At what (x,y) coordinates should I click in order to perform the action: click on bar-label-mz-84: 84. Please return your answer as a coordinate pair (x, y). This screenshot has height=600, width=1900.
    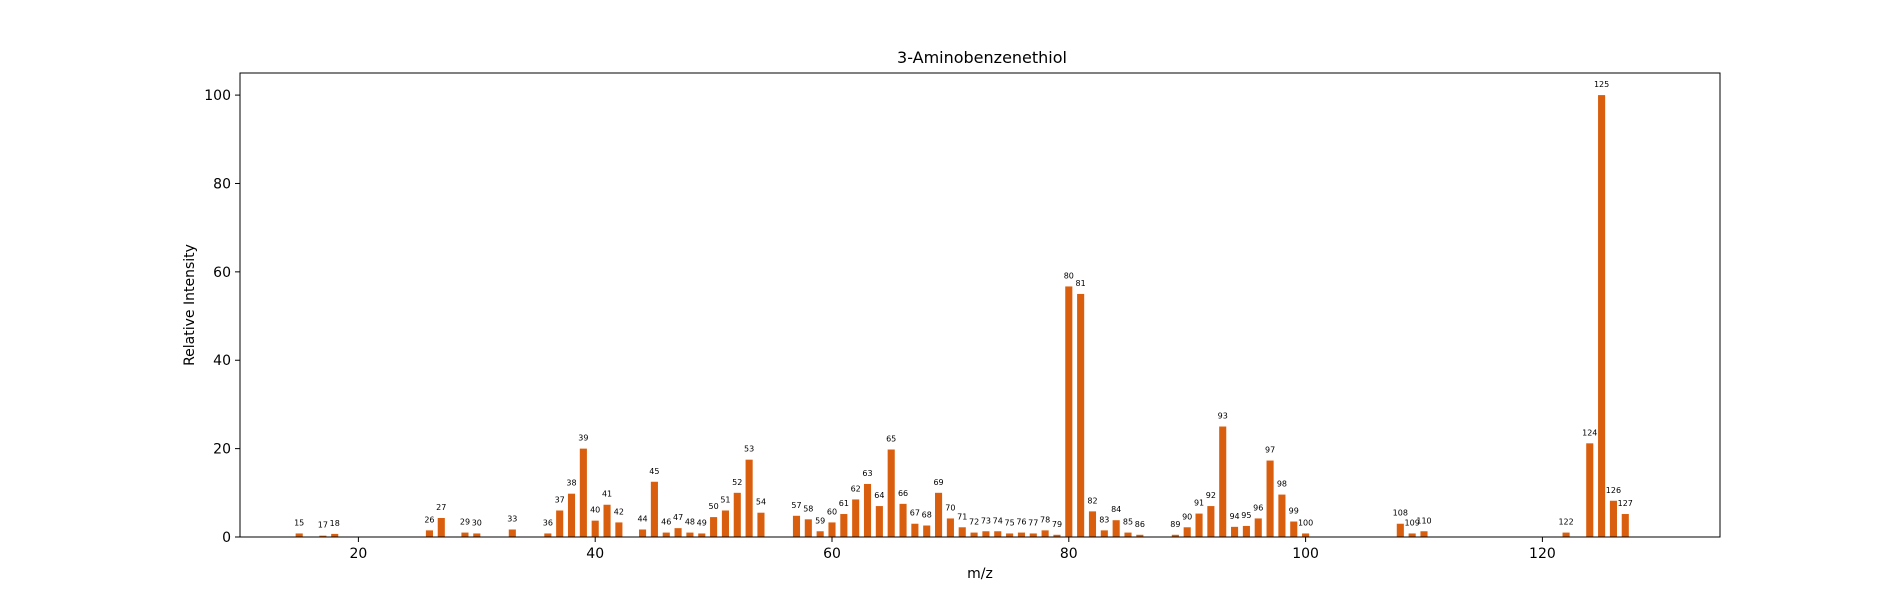
    Looking at the image, I should click on (1116, 509).